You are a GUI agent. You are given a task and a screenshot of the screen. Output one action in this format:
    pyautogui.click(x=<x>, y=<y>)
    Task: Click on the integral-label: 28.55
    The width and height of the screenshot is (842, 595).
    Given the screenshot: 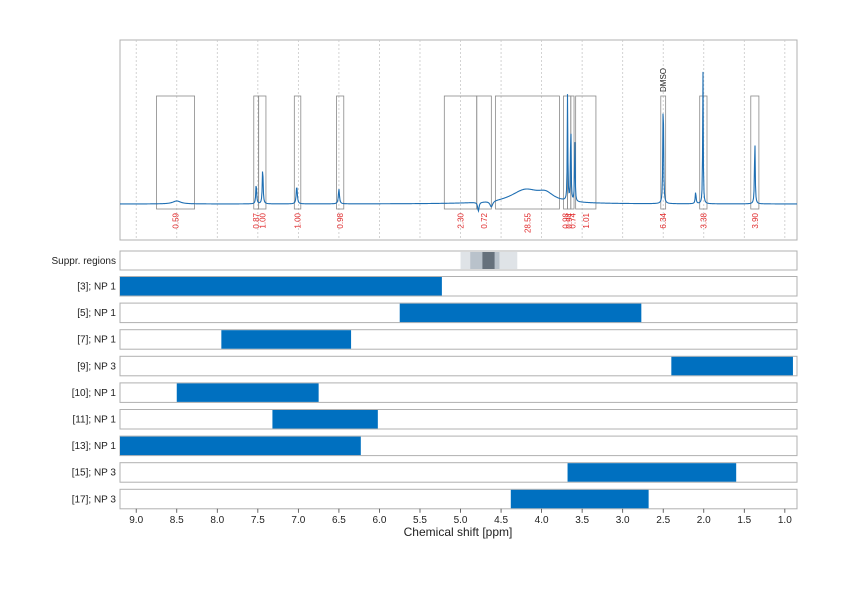 What is the action you would take?
    pyautogui.click(x=527, y=222)
    